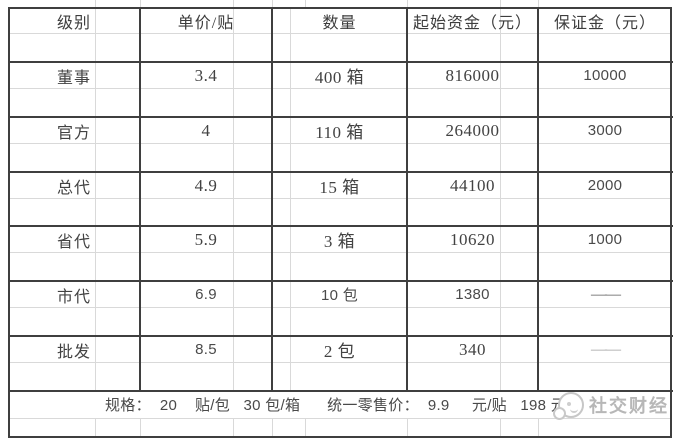 Image resolution: width=682 pixels, height=444 pixels. I want to click on cell-quantity: 2 包, so click(339, 351).